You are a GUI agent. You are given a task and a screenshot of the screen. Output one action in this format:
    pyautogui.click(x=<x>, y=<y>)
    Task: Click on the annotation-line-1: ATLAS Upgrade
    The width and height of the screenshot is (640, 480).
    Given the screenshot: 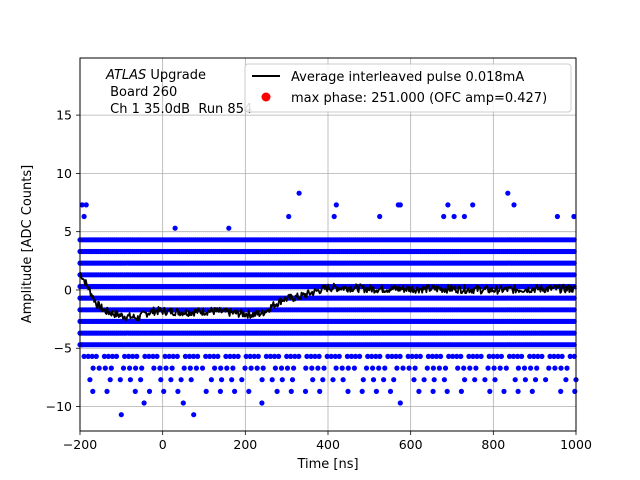 What is the action you would take?
    pyautogui.click(x=155, y=75)
    